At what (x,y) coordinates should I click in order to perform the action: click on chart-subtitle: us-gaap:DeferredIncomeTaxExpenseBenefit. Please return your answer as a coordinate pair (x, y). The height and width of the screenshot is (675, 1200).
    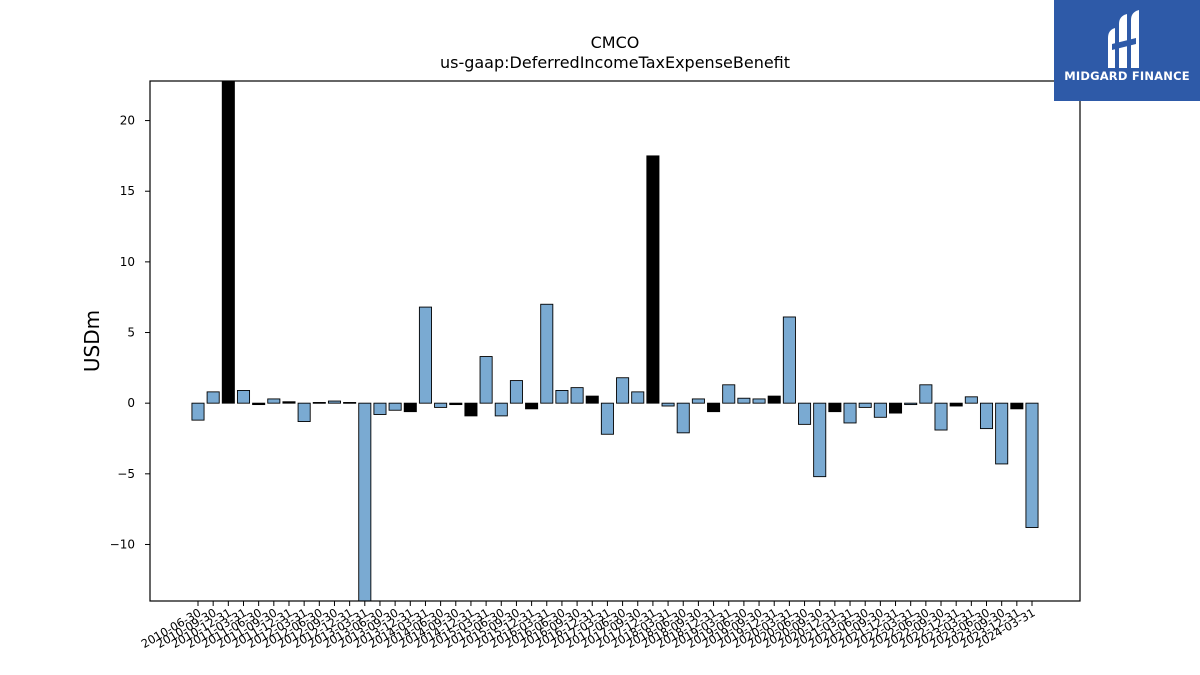
    Looking at the image, I should click on (615, 62).